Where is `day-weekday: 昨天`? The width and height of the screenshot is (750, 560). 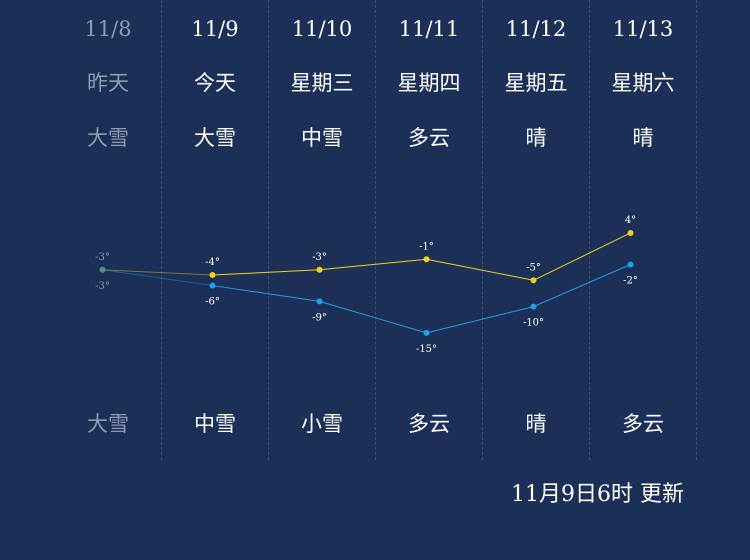 day-weekday: 昨天 is located at coordinates (108, 83).